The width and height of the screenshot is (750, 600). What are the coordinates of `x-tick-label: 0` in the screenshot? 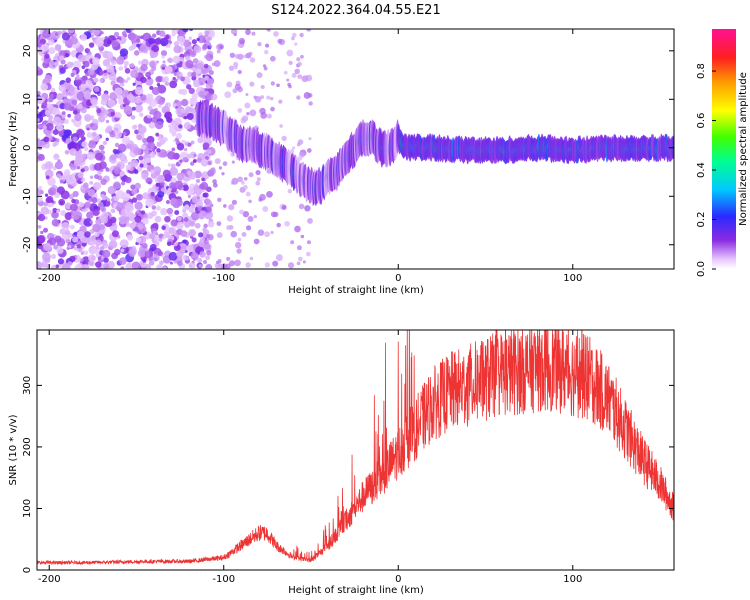 It's located at (398, 278).